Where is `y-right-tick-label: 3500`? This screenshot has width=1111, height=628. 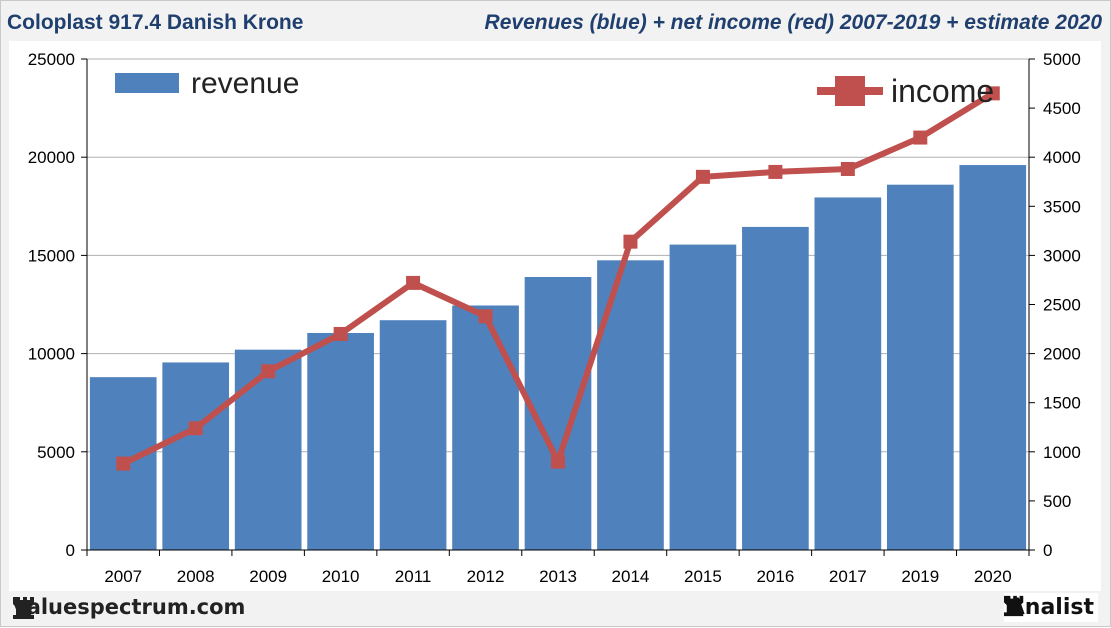
y-right-tick-label: 3500 is located at coordinates (1062, 206).